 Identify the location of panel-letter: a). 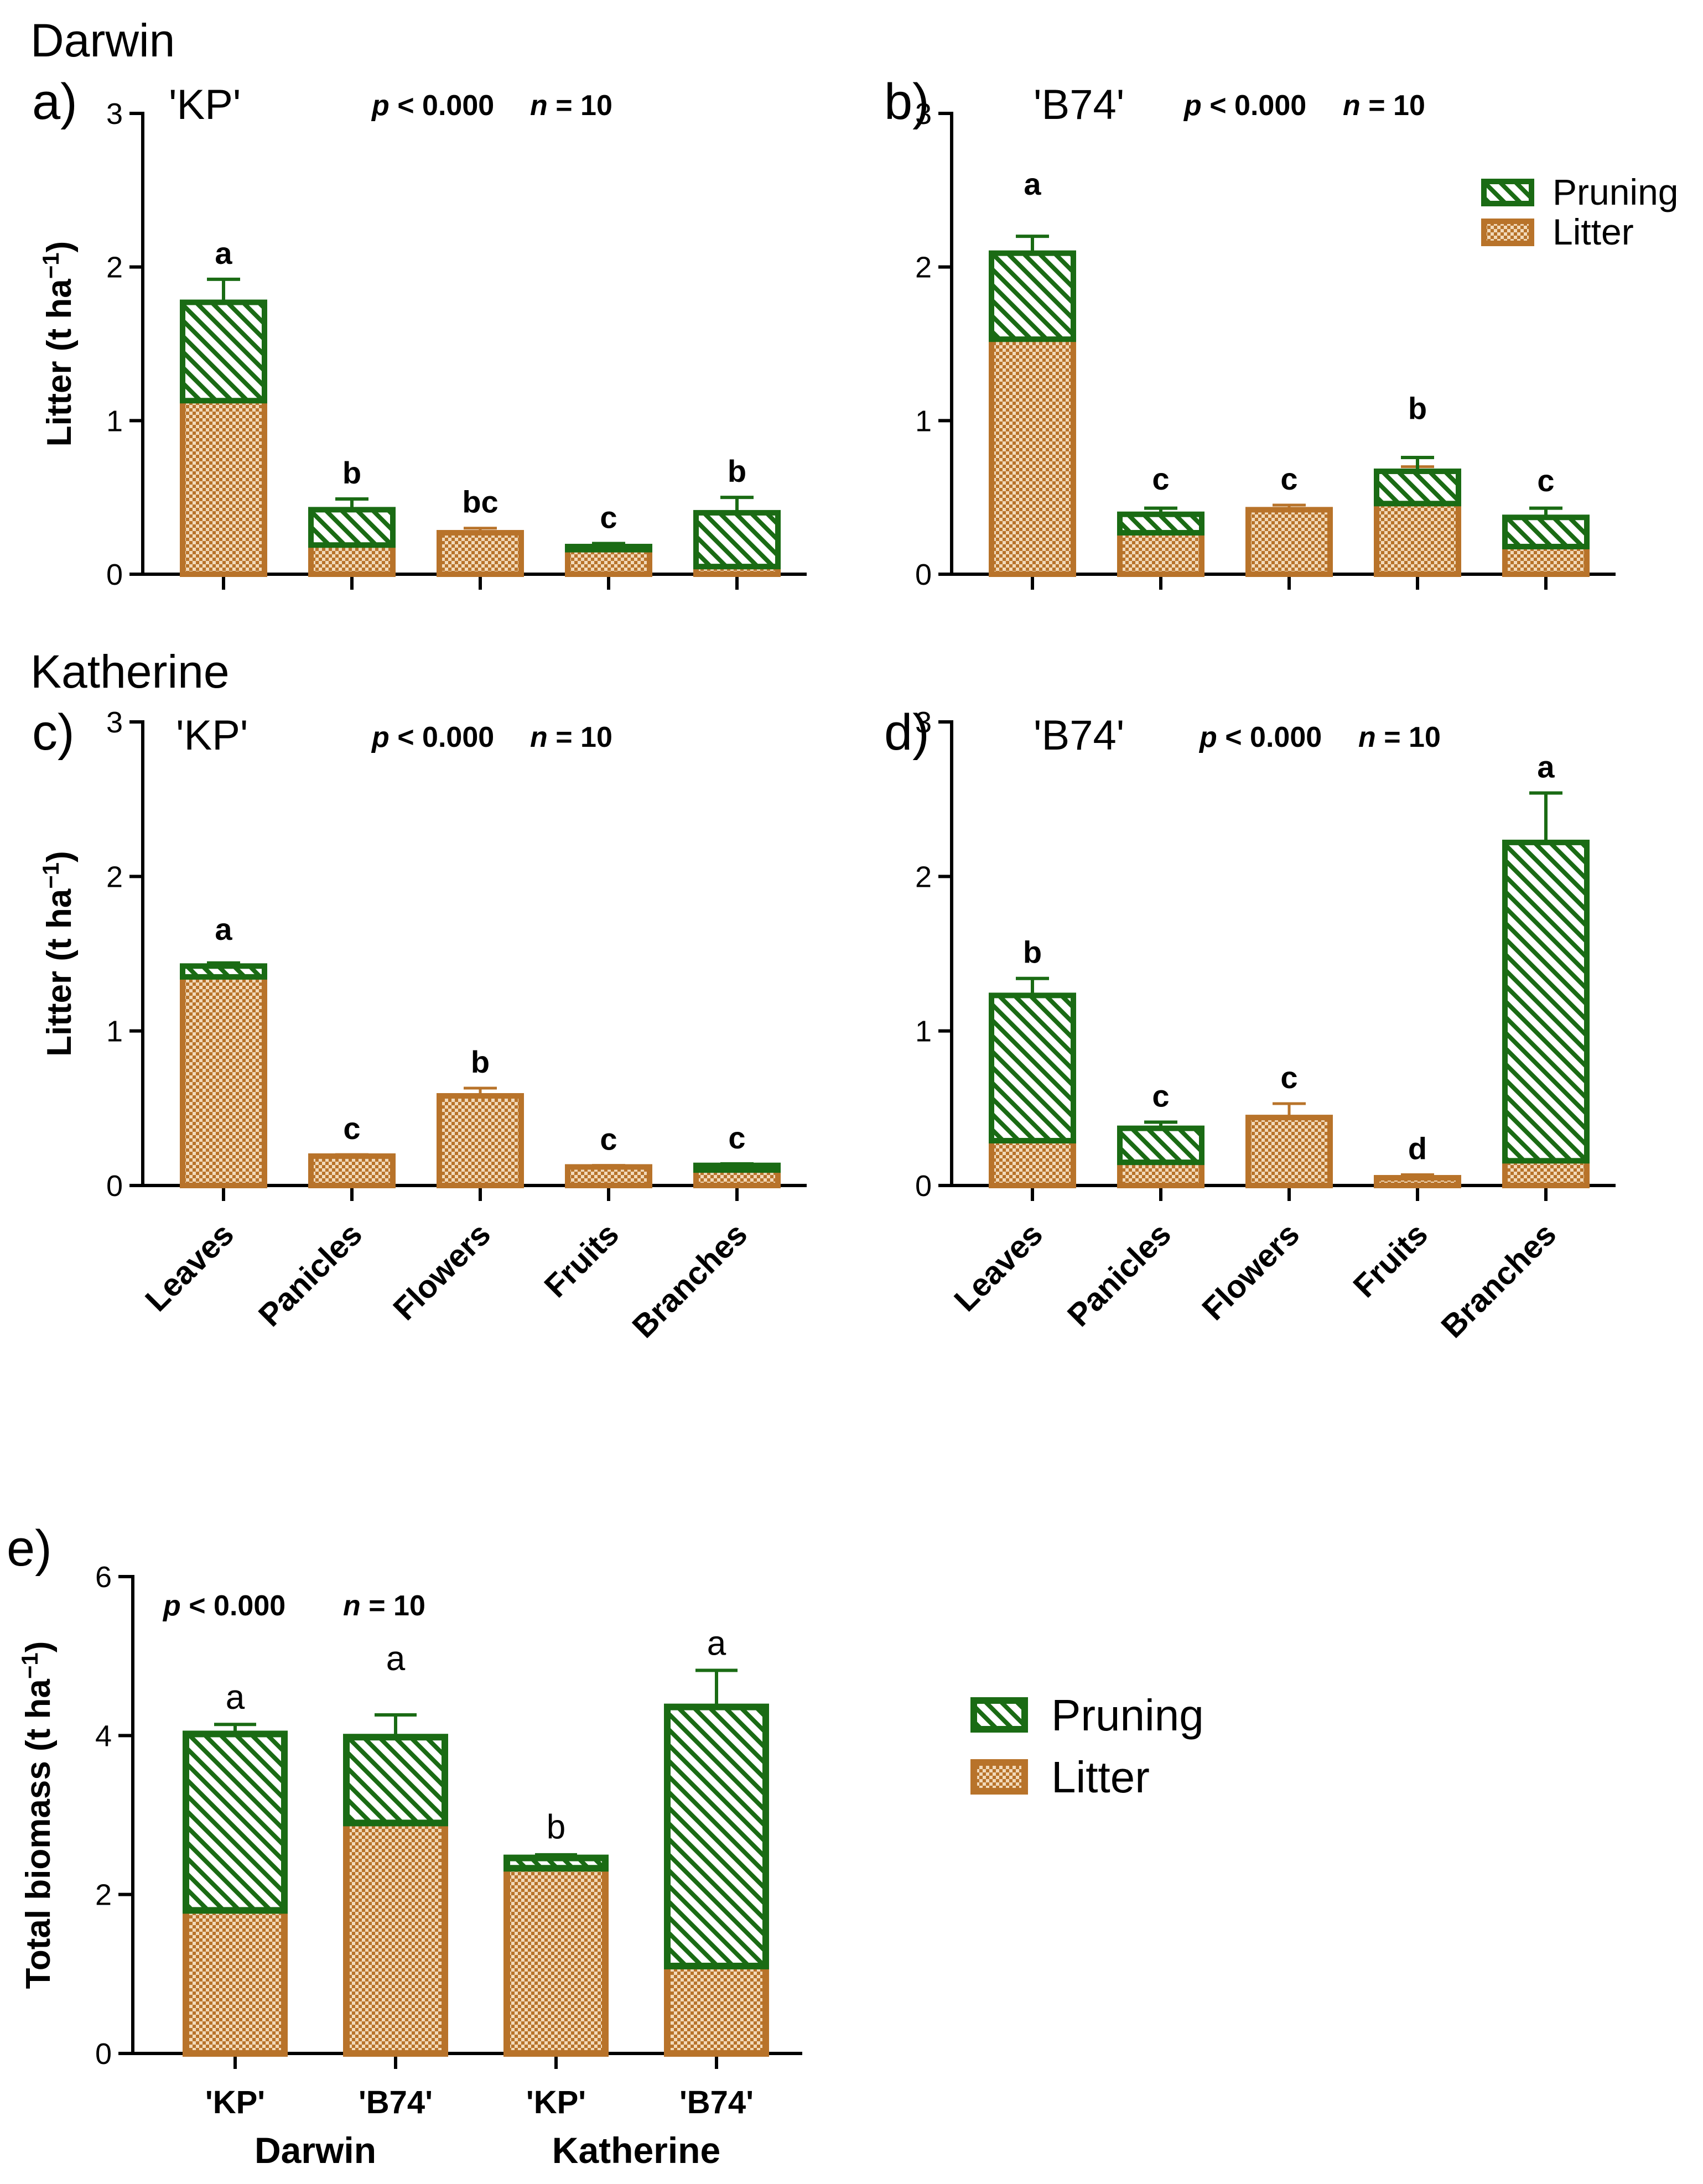
(55, 102).